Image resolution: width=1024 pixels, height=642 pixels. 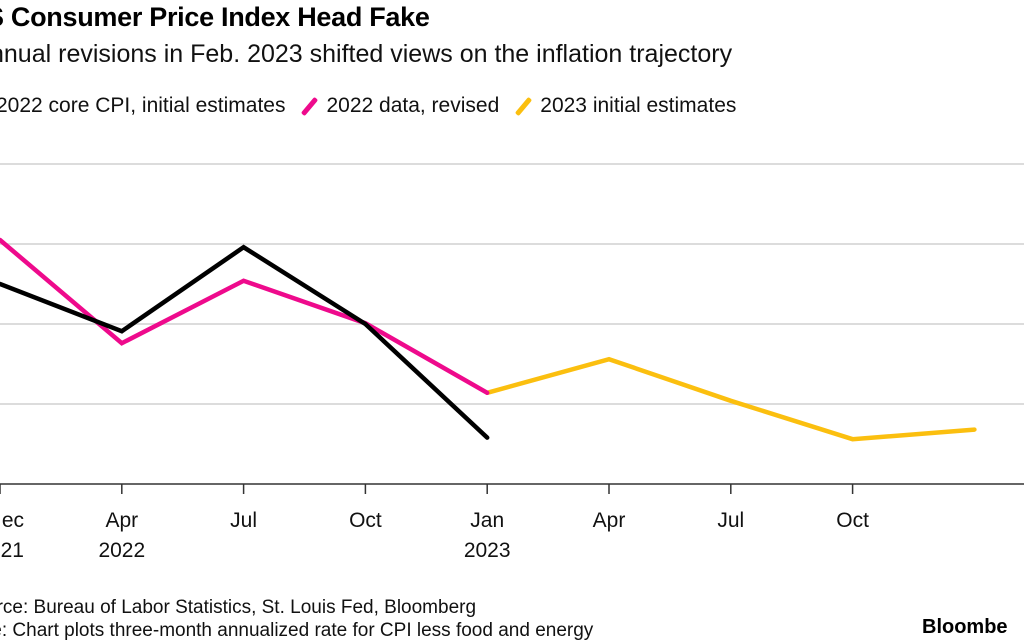 I want to click on legend-label: 2022 data, revised, so click(x=413, y=105).